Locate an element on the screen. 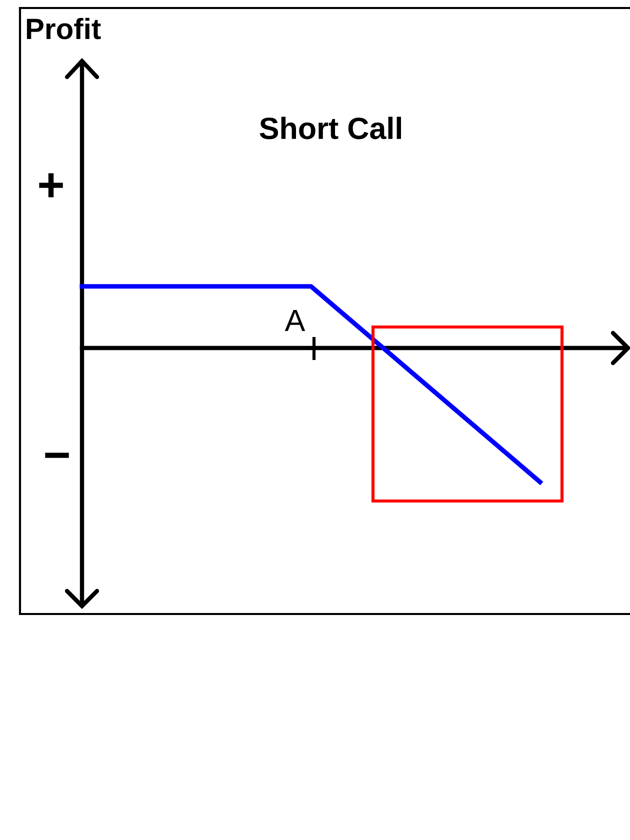 Image resolution: width=630 pixels, height=840 pixels. text: Profit is located at coordinates (63, 29).